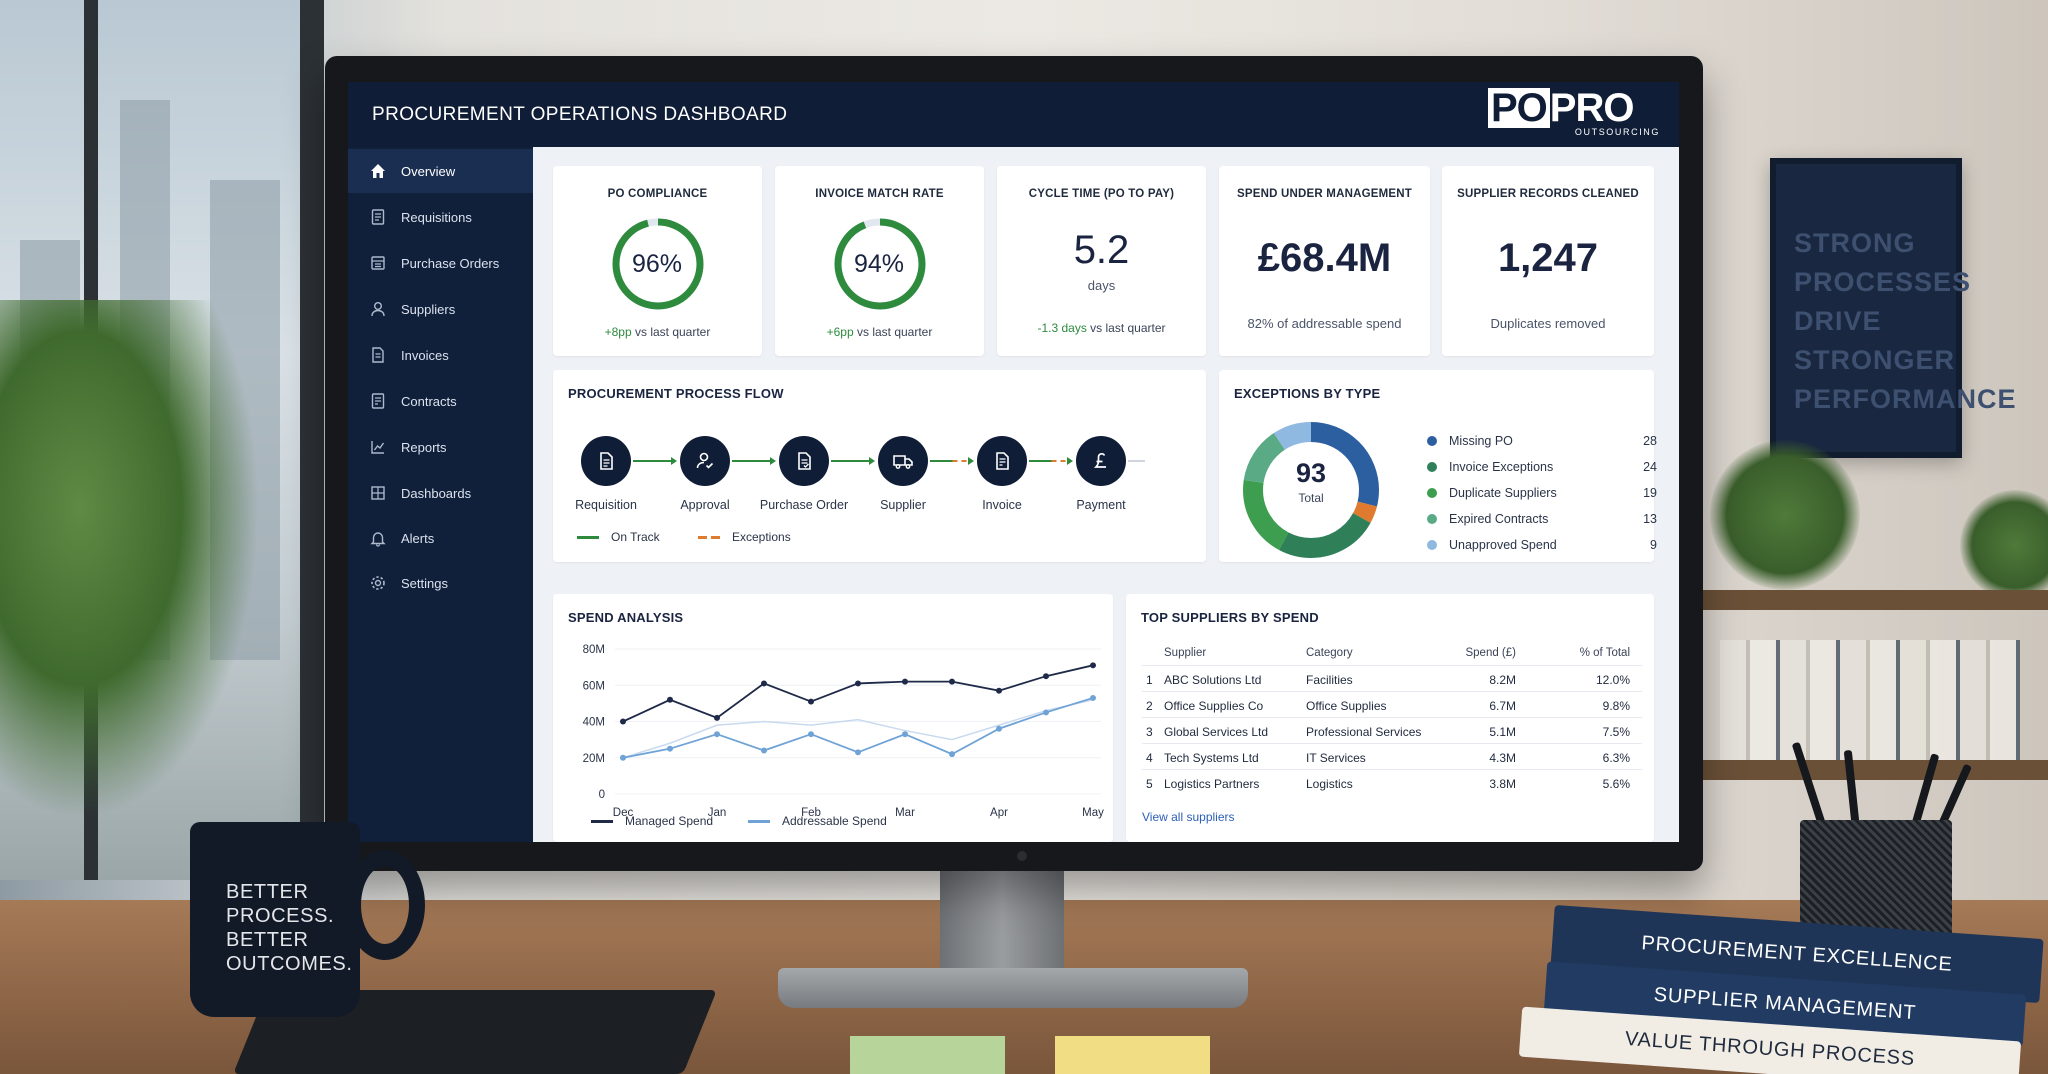 Image resolution: width=2048 pixels, height=1074 pixels. What do you see at coordinates (1502, 706) in the screenshot?
I see `row-spend: 6.7M` at bounding box center [1502, 706].